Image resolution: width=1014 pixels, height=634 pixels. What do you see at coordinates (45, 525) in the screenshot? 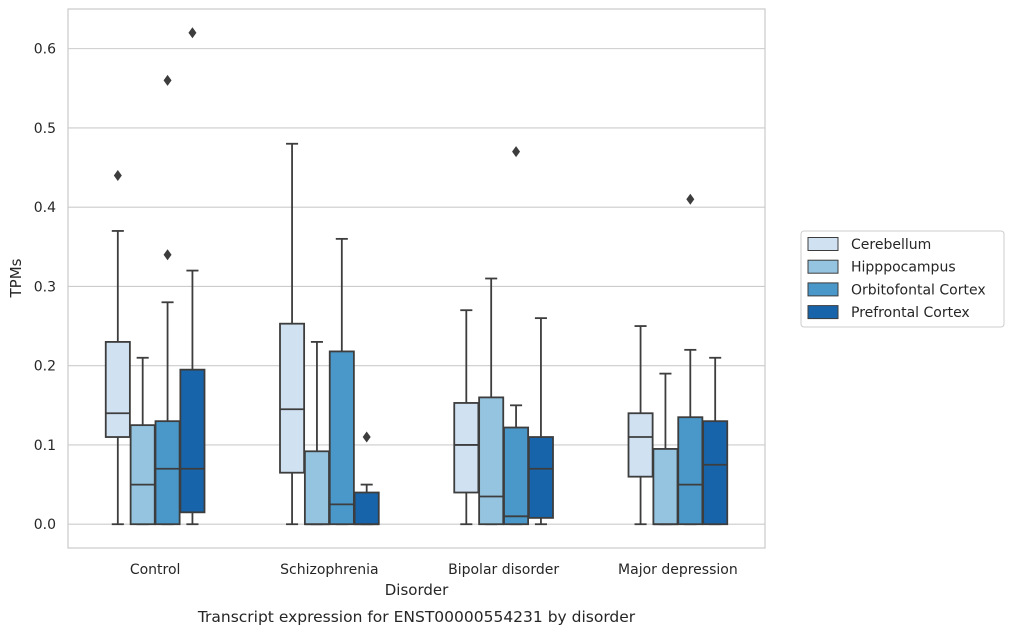
I see `y-tick-label: 0.0` at bounding box center [45, 525].